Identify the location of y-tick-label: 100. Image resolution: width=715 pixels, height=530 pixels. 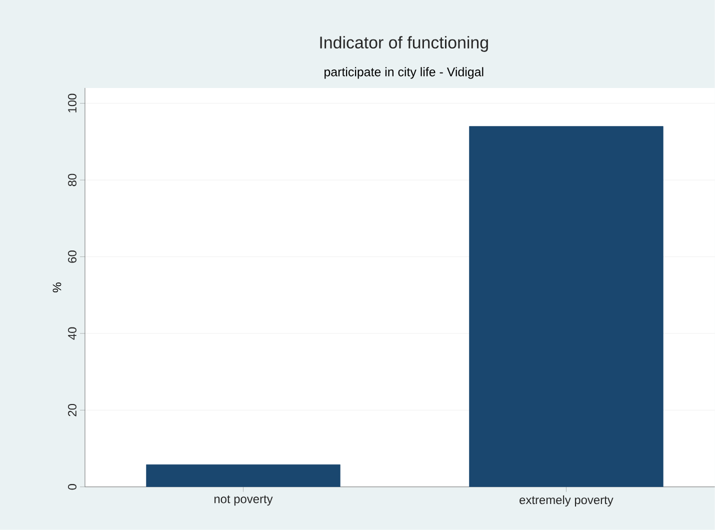
(72, 103).